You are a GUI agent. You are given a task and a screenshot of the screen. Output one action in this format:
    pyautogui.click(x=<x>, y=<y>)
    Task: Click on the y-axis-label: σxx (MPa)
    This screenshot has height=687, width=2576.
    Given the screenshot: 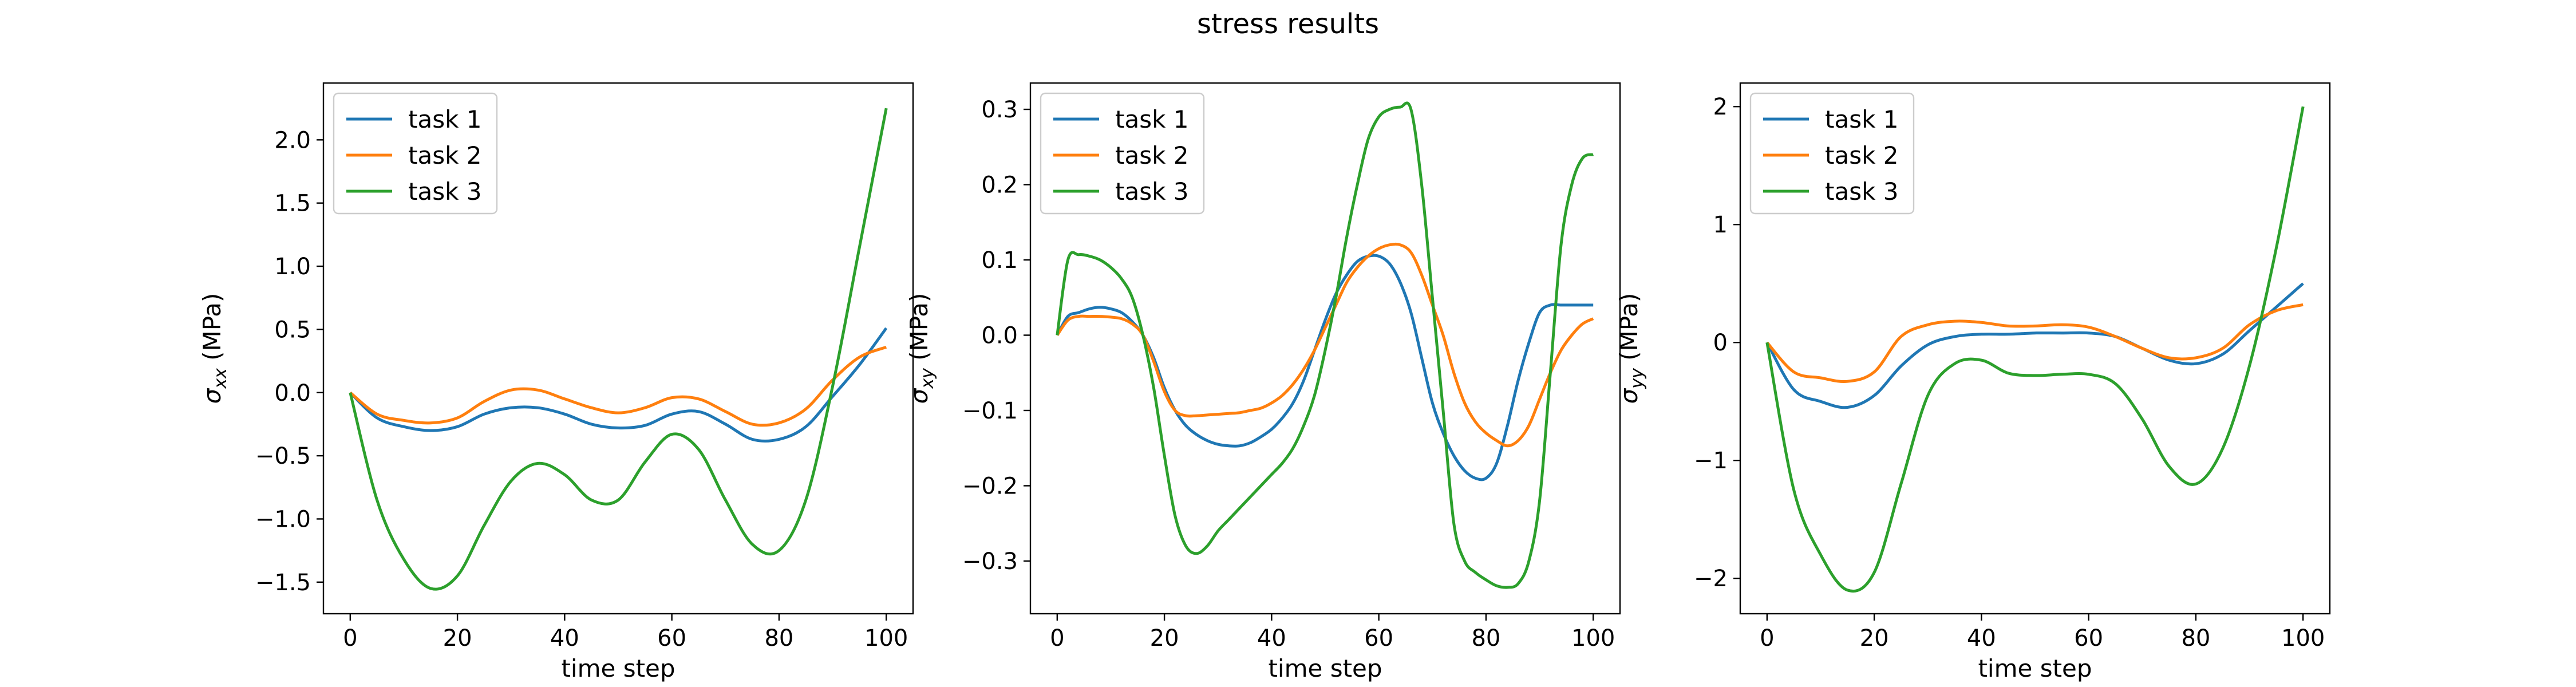 What is the action you would take?
    pyautogui.click(x=214, y=349)
    